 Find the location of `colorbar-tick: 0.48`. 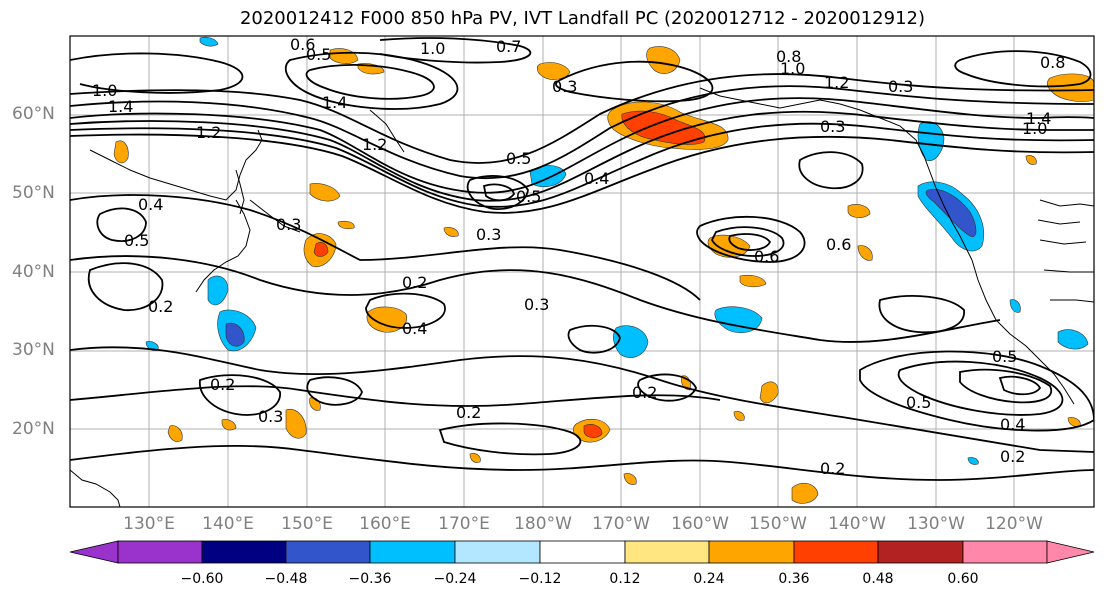

colorbar-tick: 0.48 is located at coordinates (878, 579).